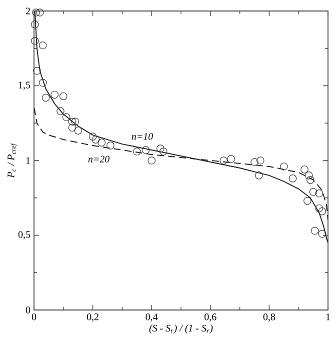 This screenshot has height=342, width=336. I want to click on x-tick-label: 0,2, so click(92, 318).